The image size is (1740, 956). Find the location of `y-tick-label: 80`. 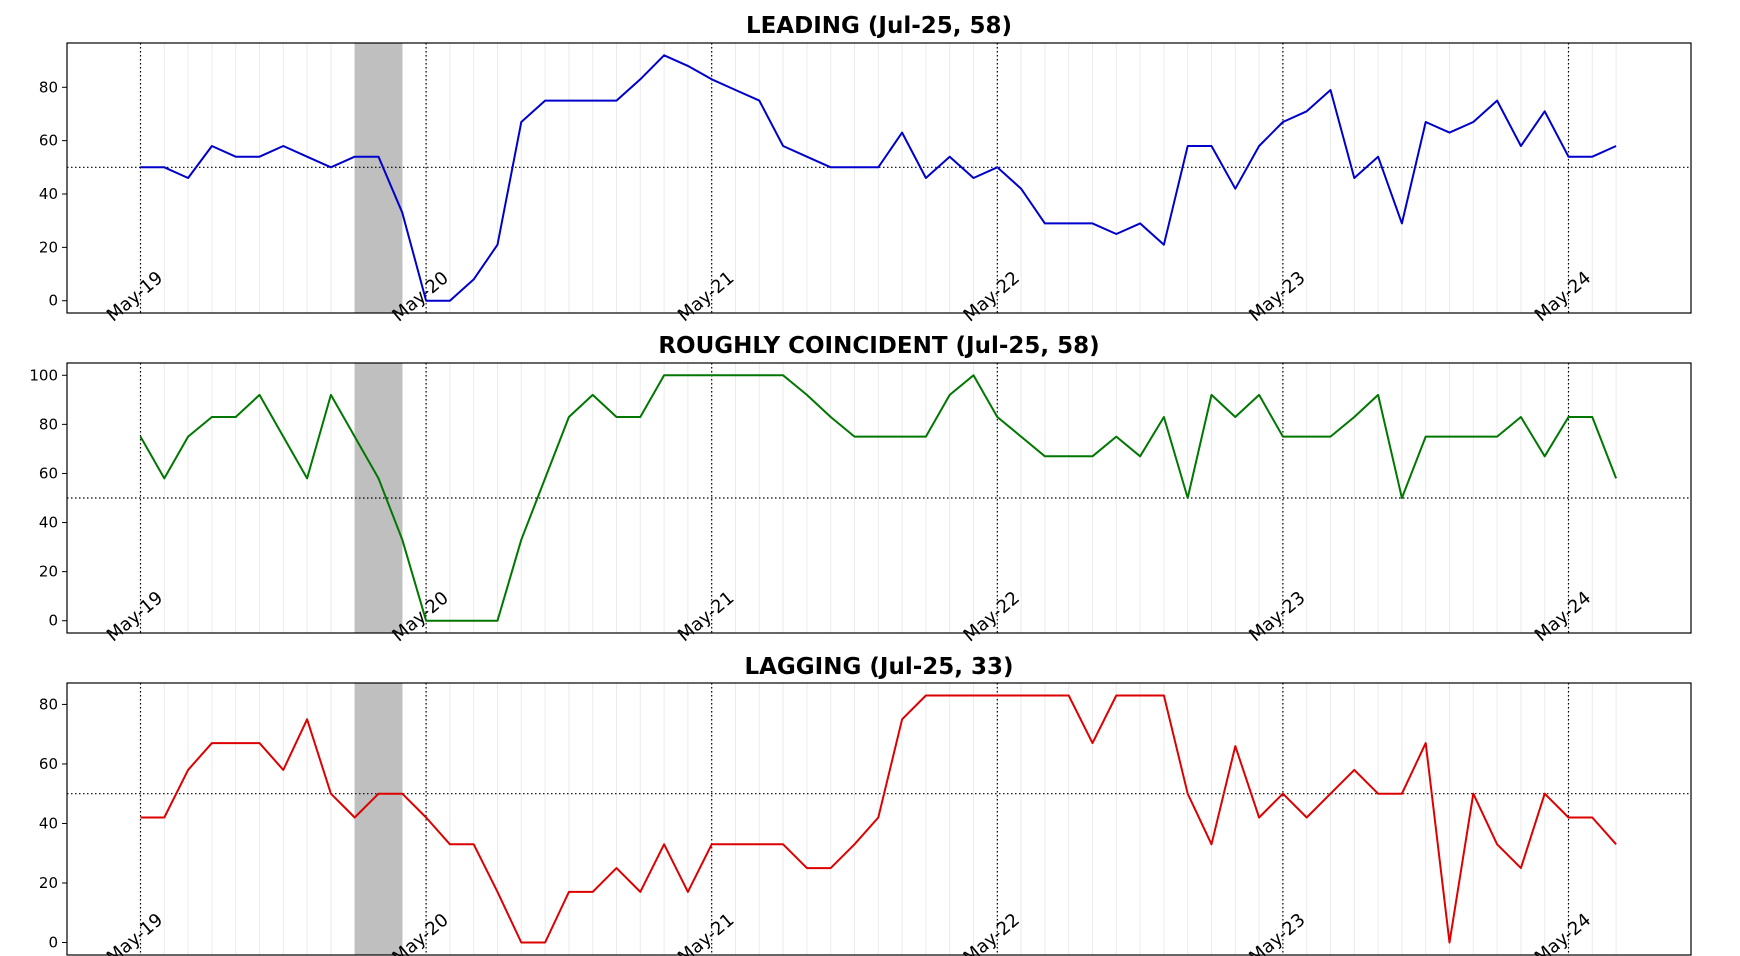

y-tick-label: 80 is located at coordinates (48, 87).